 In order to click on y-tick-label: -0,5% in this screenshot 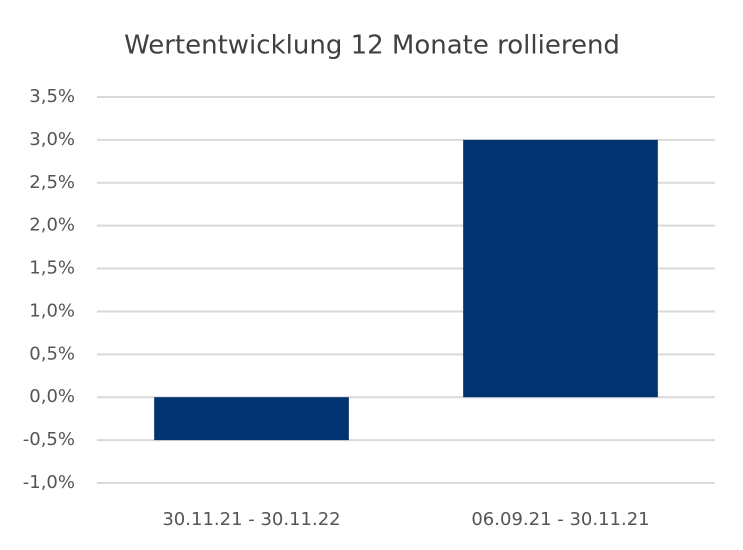, I will do `click(49, 439)`.